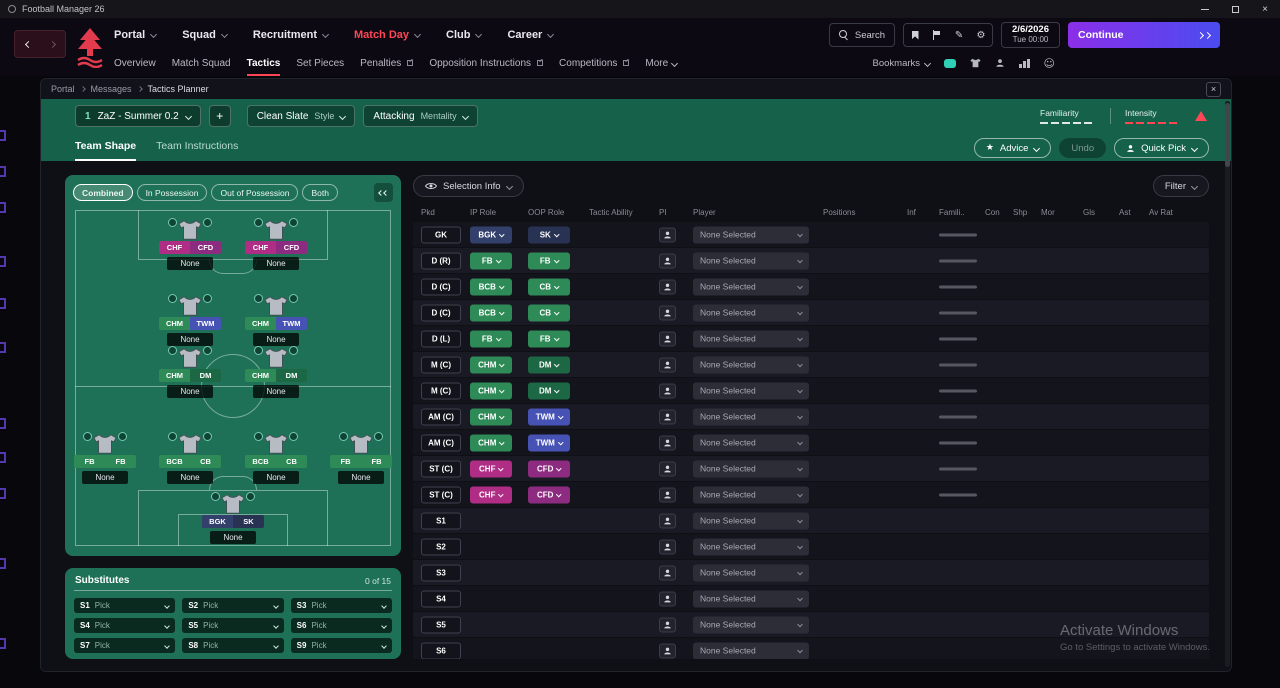 This screenshot has height=688, width=1280. Describe the element at coordinates (950, 63) in the screenshot. I see `chat-icon` at that location.